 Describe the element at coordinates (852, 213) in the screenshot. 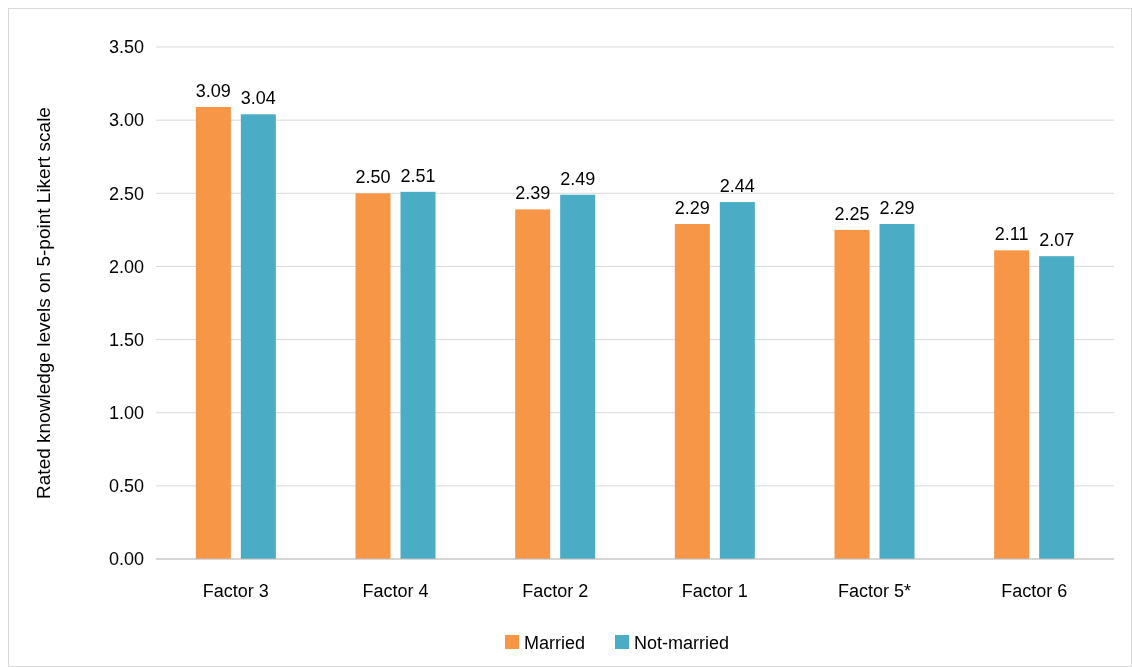

I see `data-label: 2.25` at that location.